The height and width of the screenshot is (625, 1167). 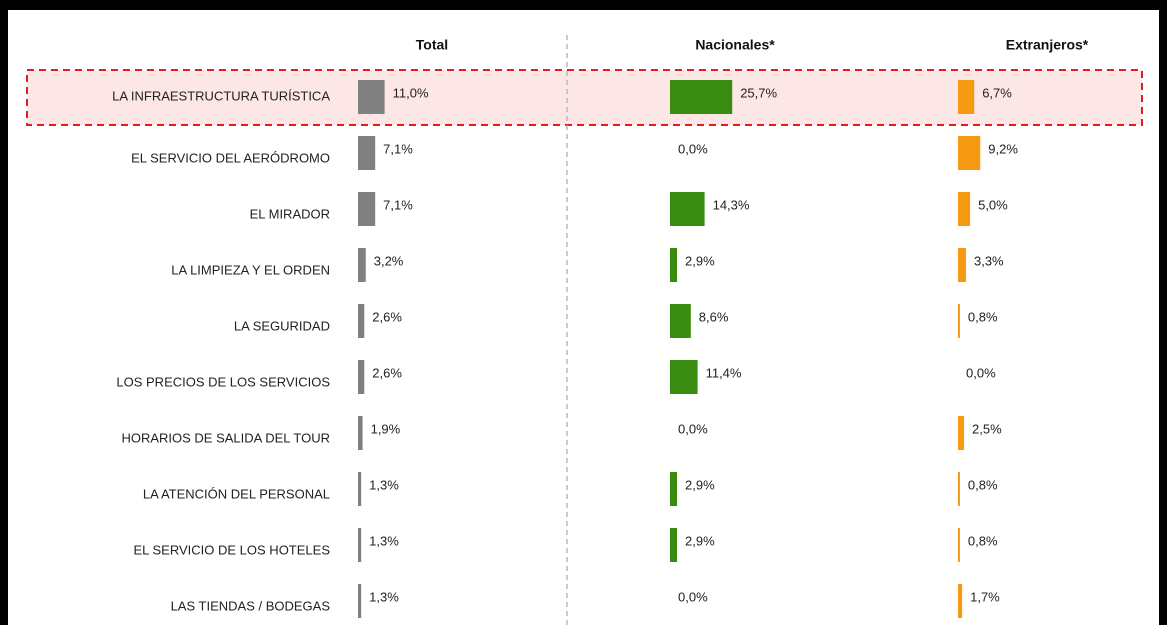 What do you see at coordinates (1047, 45) in the screenshot?
I see `column-header: Extranjeros*` at bounding box center [1047, 45].